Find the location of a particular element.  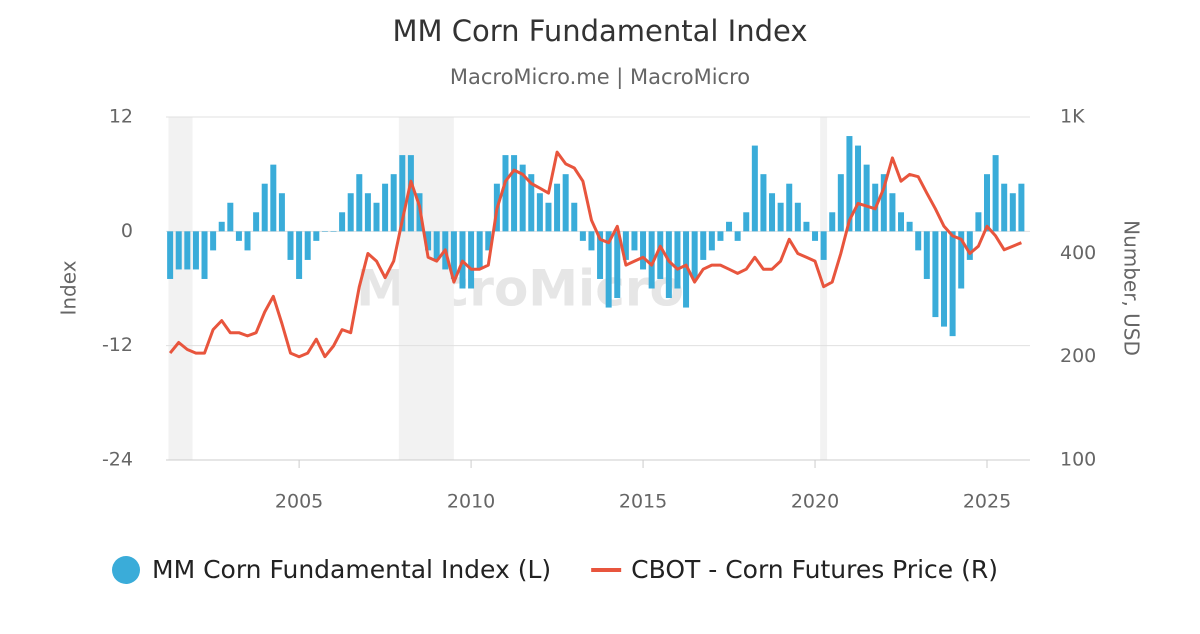

x-tick-label: 2015 is located at coordinates (643, 502).